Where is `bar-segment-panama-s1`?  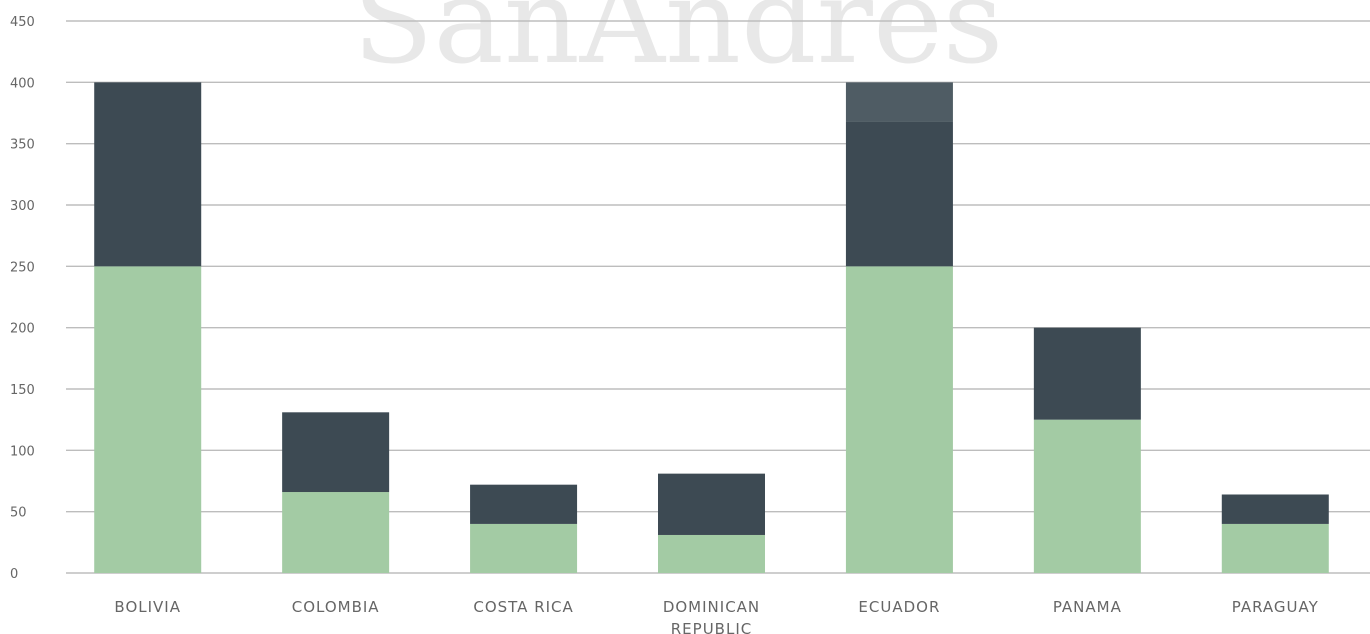
bar-segment-panama-s1 is located at coordinates (1087, 496).